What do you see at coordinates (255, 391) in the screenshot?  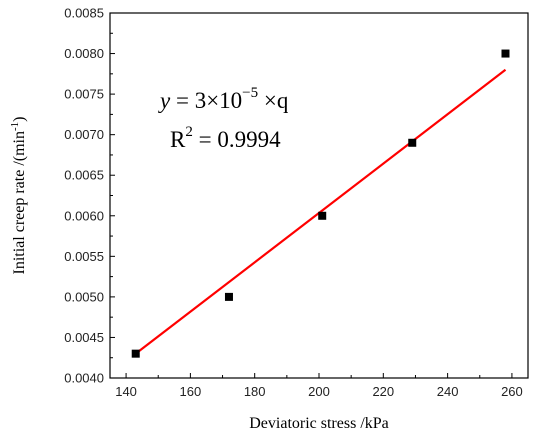 I see `x-tick-label: 180` at bounding box center [255, 391].